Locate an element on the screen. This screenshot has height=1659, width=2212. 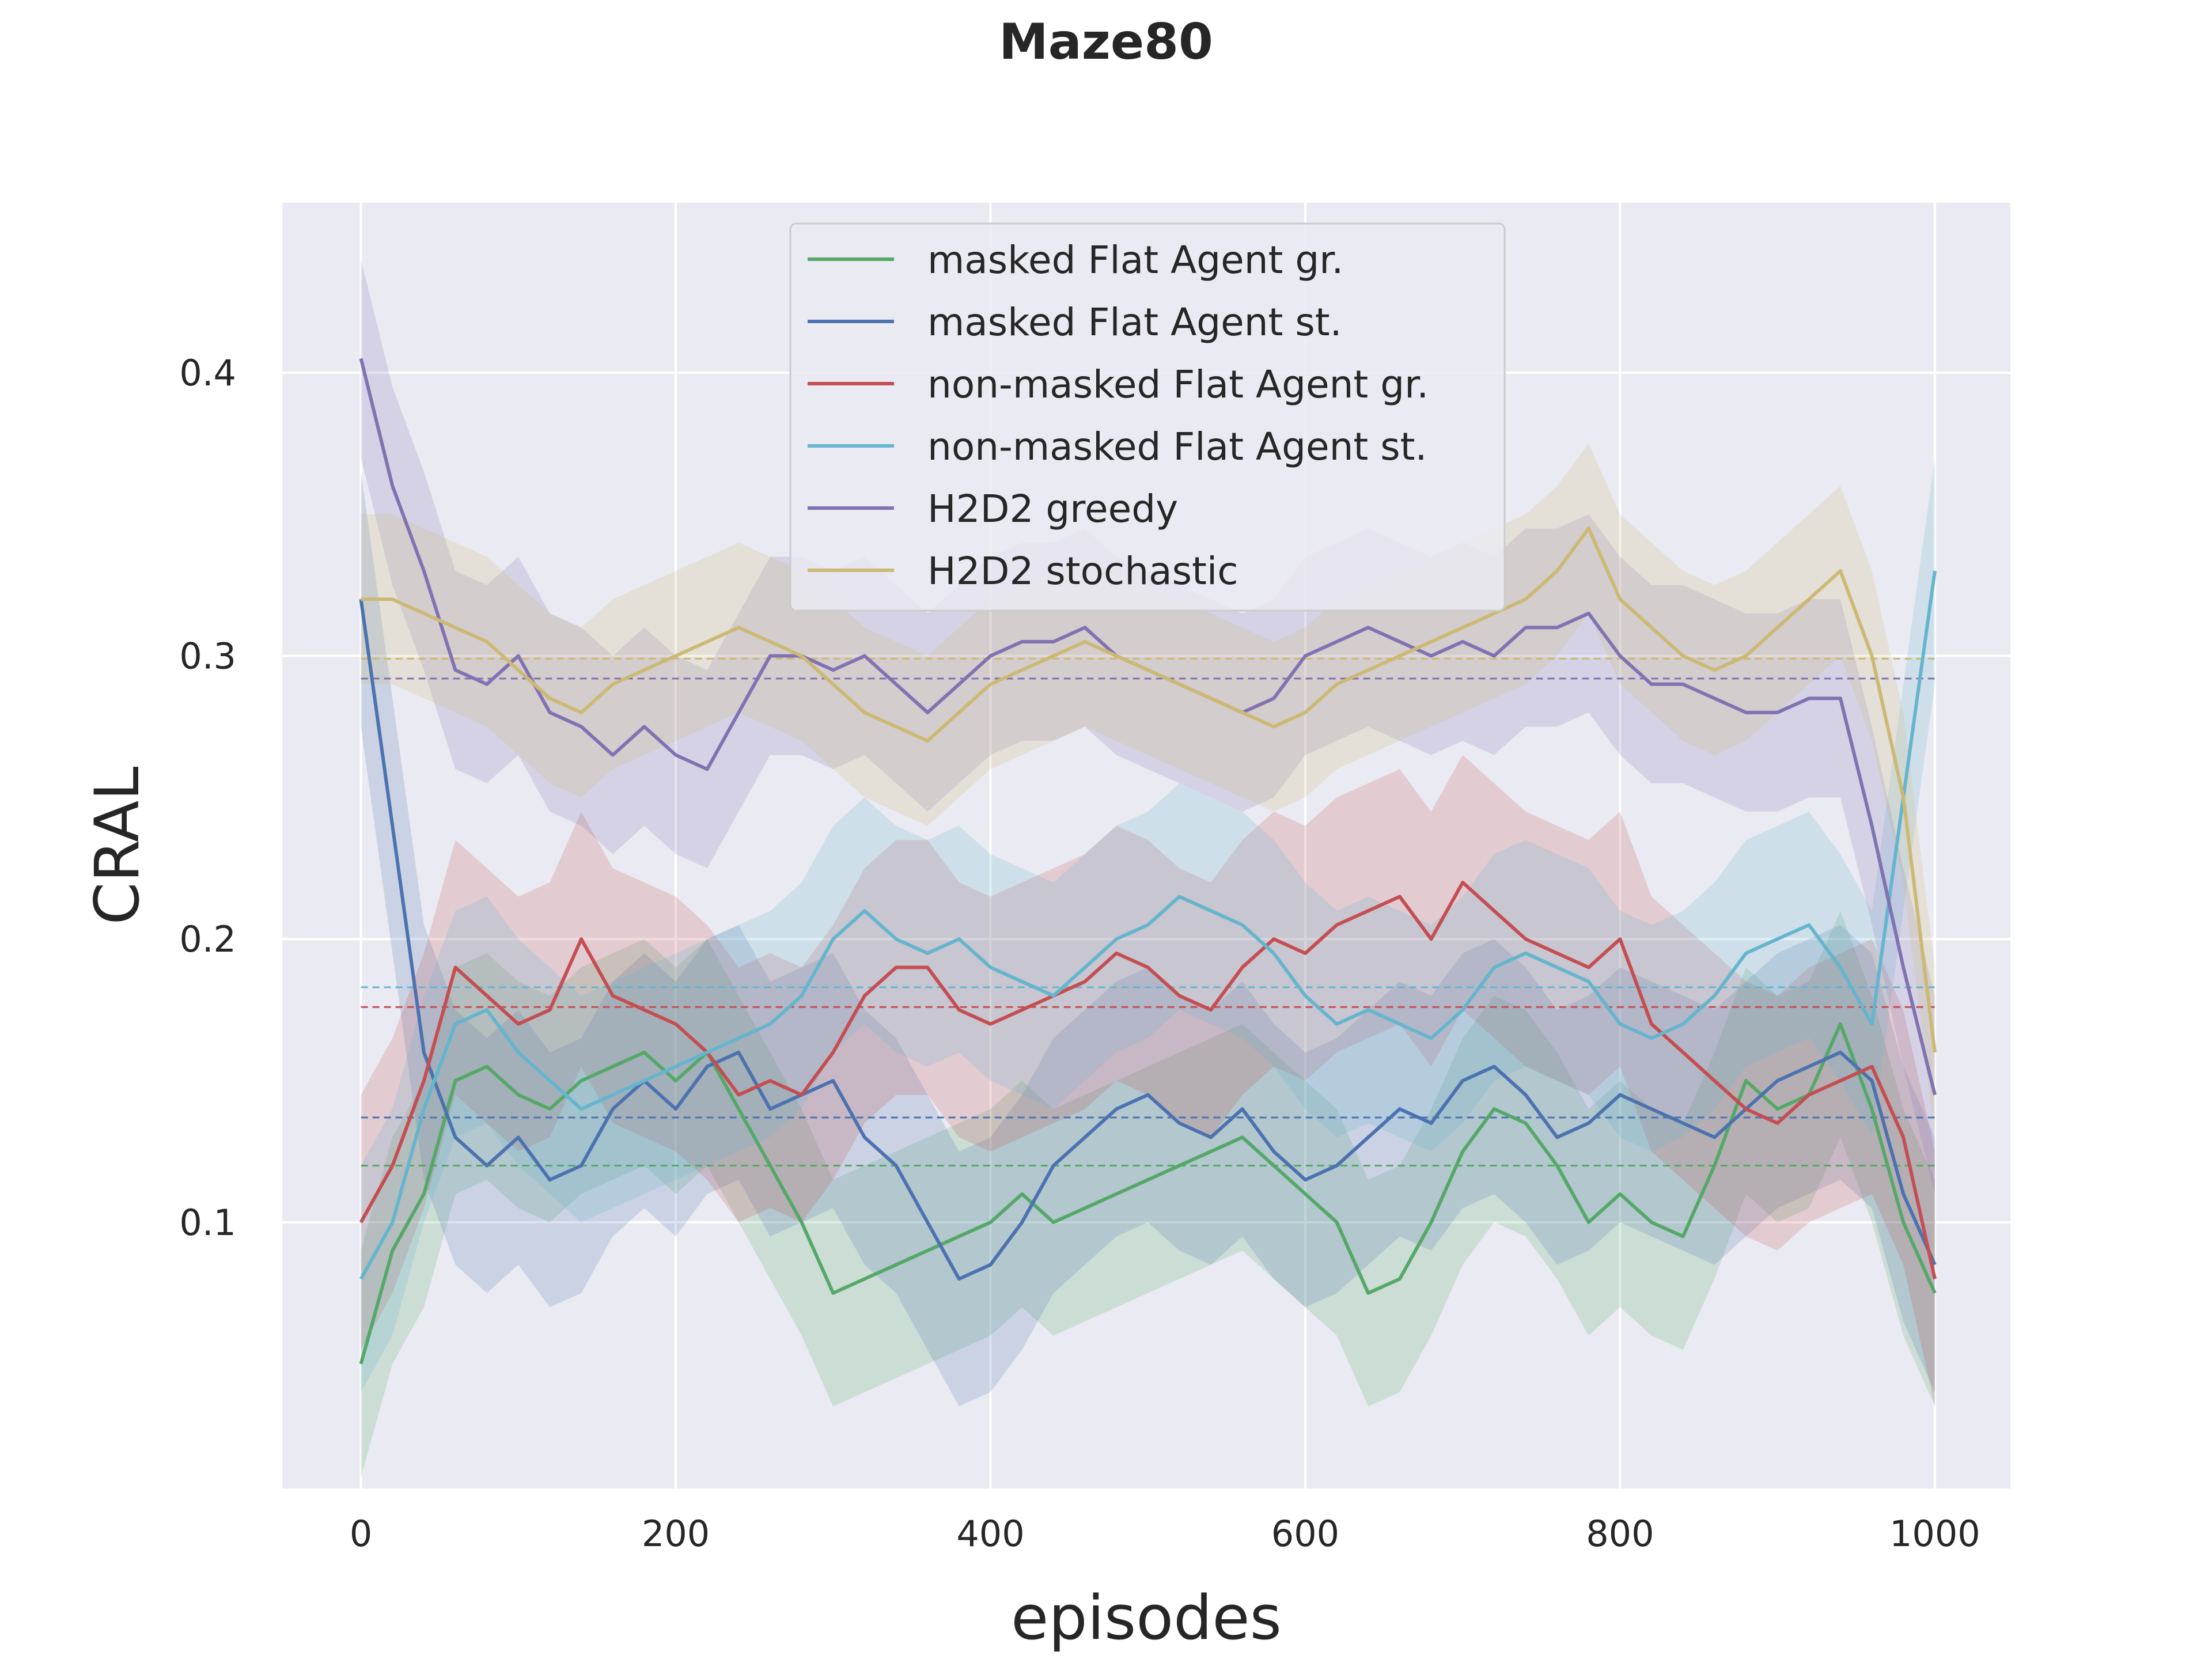
legend-label: masked Flat Agent st. is located at coordinates (1134, 322).